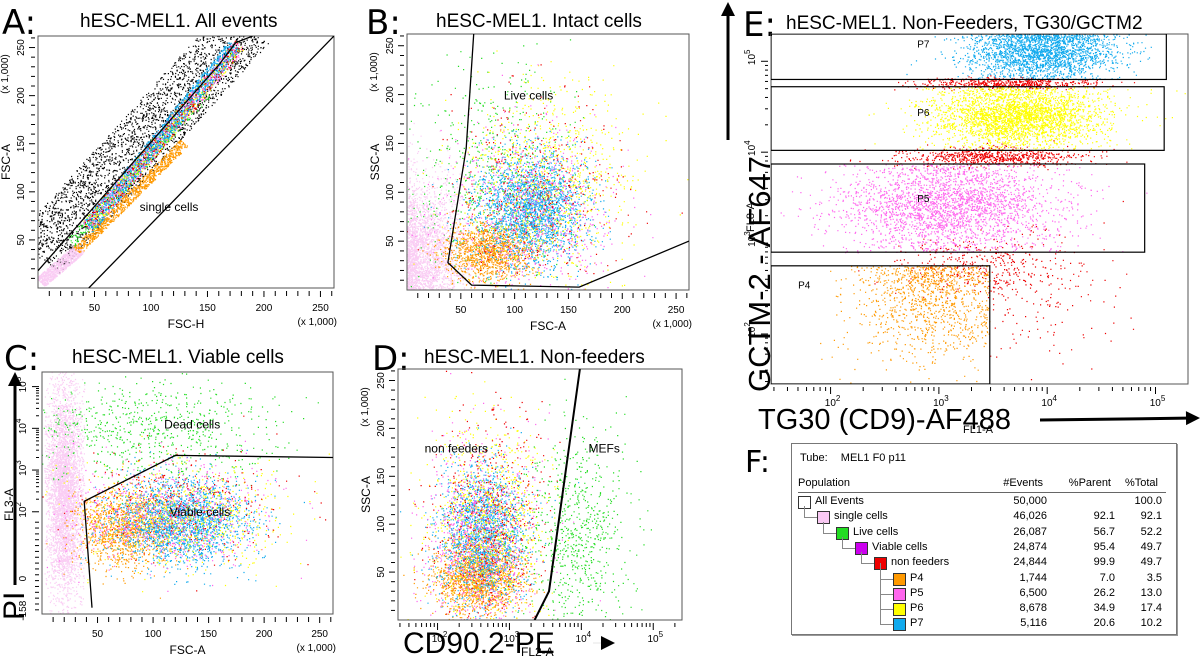  I want to click on pct-total: 13.0, so click(1151, 592).